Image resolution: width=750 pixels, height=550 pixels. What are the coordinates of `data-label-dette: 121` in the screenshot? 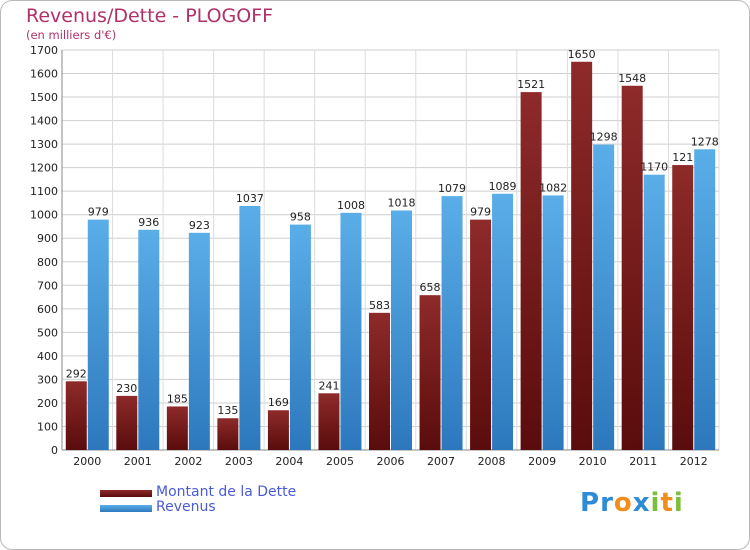 It's located at (682, 157).